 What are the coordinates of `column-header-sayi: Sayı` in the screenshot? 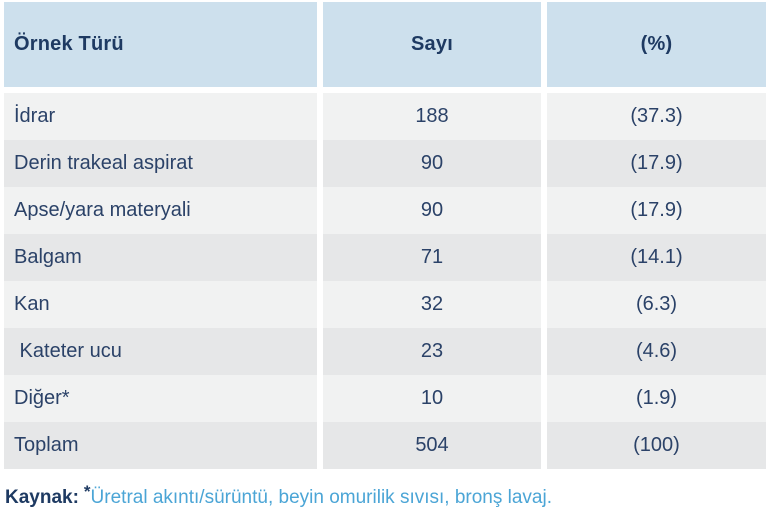 It's located at (432, 44).